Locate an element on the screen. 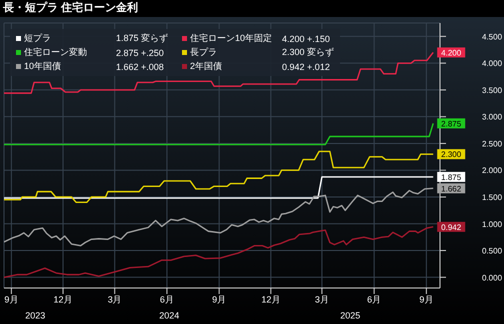 This screenshot has height=324, width=504. annotation: 4.200 +.150 is located at coordinates (306, 39).